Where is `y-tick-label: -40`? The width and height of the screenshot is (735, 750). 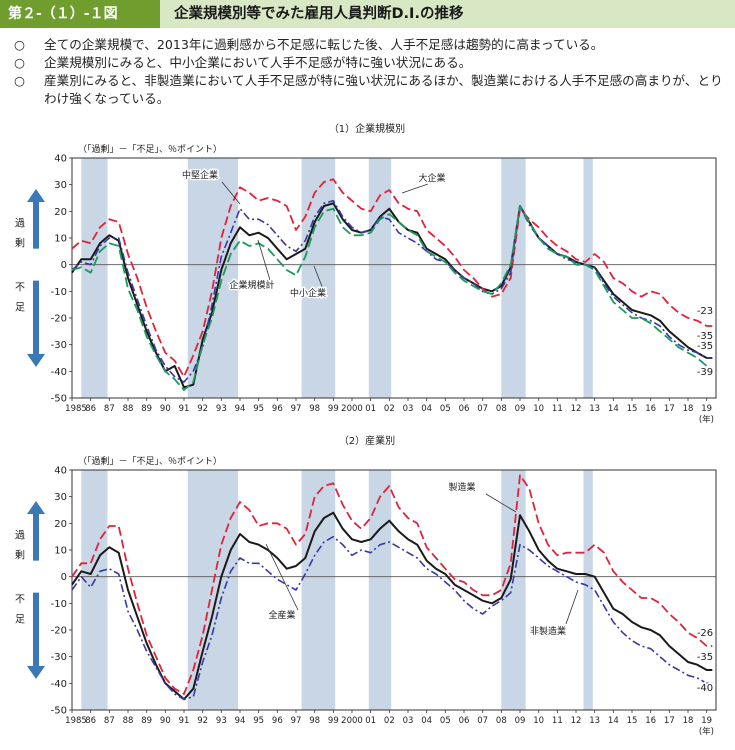
y-tick-label: -40 is located at coordinates (59, 684).